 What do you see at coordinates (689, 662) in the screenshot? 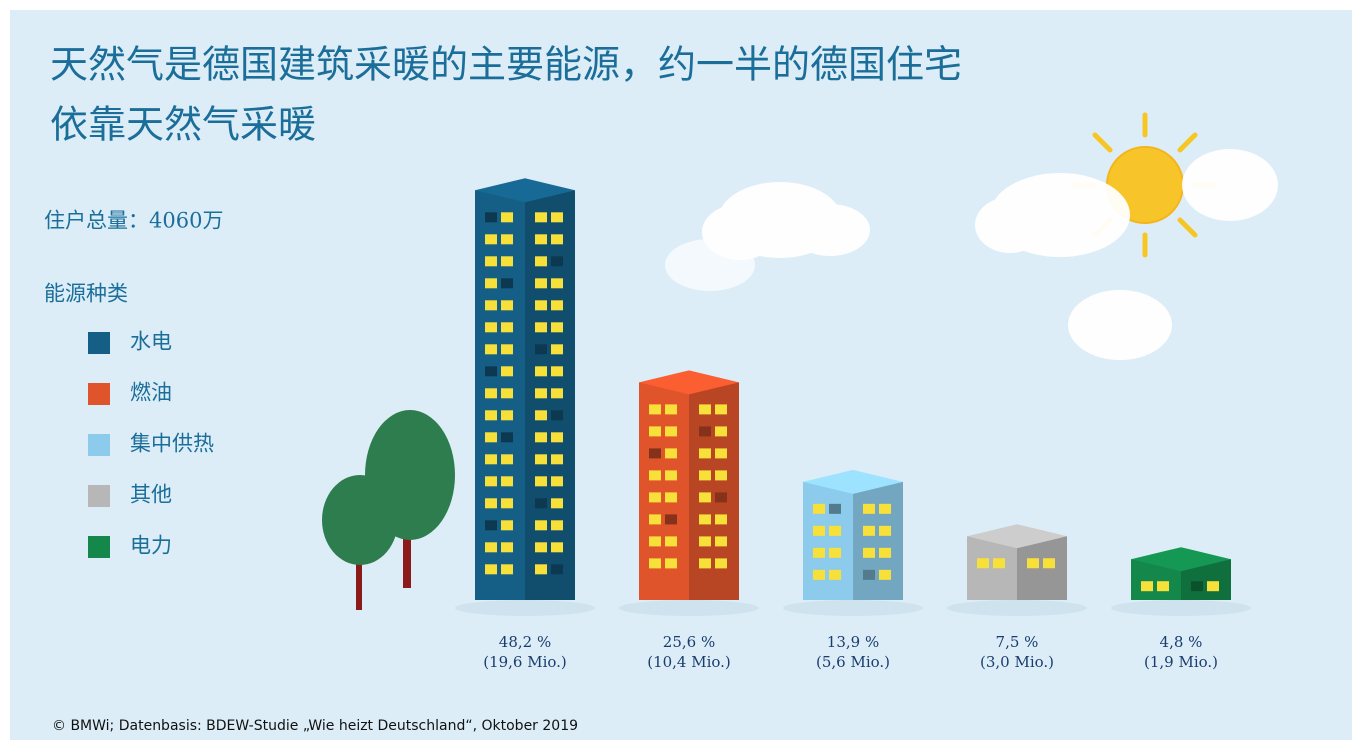
I see `households-label: (10,4 Mio.)` at bounding box center [689, 662].